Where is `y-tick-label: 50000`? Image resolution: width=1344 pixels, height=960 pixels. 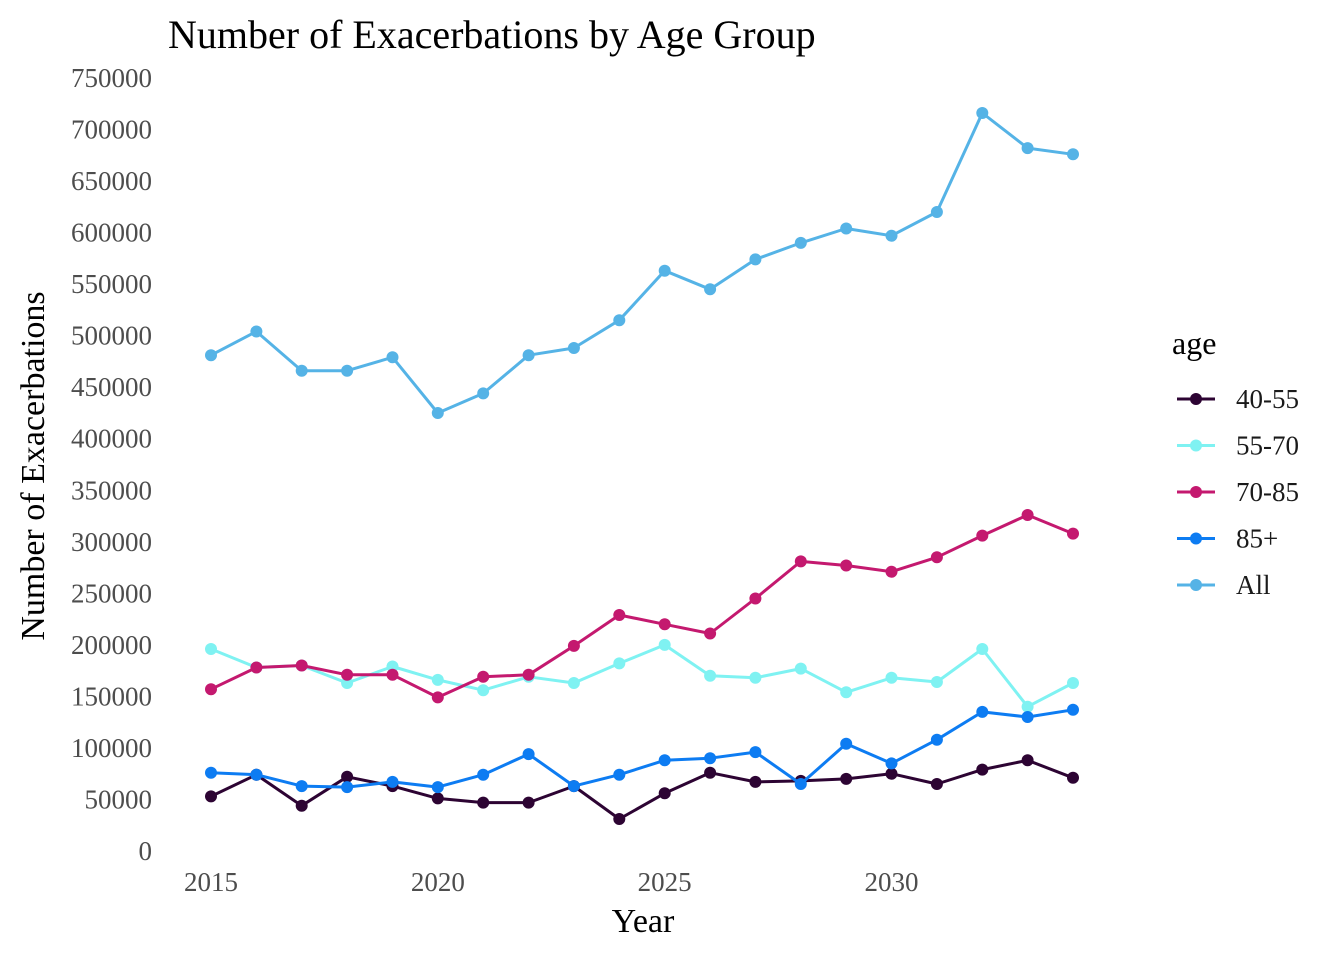
y-tick-label: 50000 is located at coordinates (119, 799).